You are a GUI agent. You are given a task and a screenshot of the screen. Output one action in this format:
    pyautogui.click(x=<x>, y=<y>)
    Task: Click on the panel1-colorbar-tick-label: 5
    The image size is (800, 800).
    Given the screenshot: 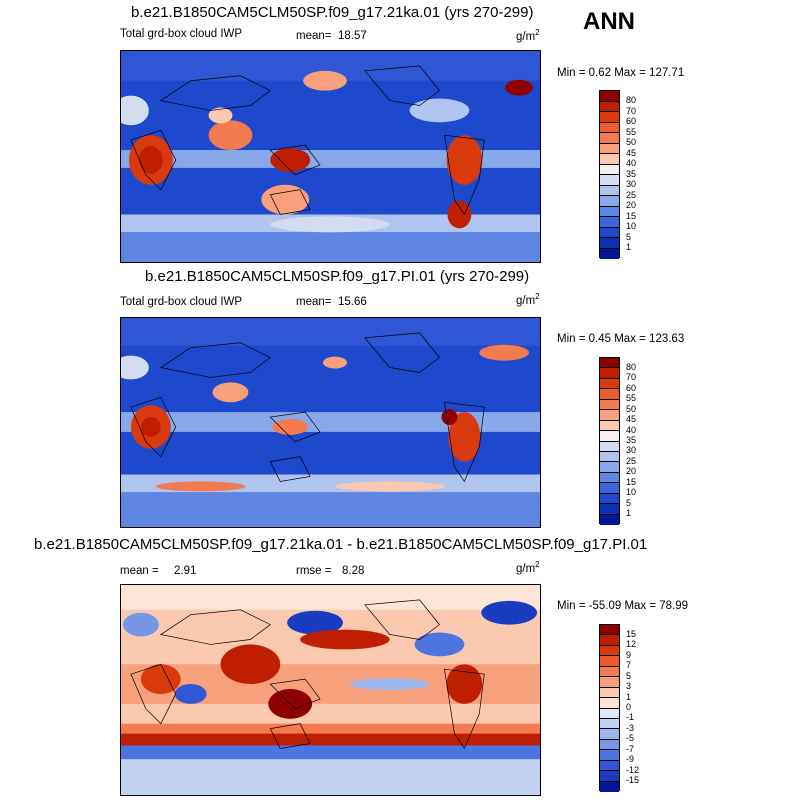 What is the action you would take?
    pyautogui.click(x=629, y=236)
    